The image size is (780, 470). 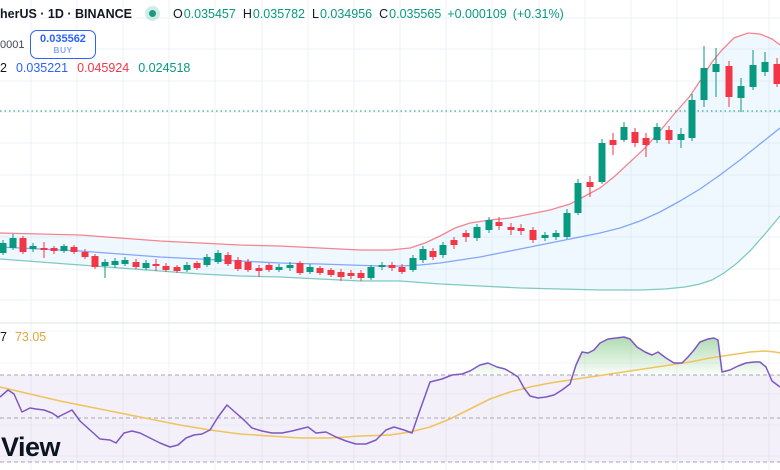 What do you see at coordinates (177, 13) in the screenshot?
I see `open-label: O` at bounding box center [177, 13].